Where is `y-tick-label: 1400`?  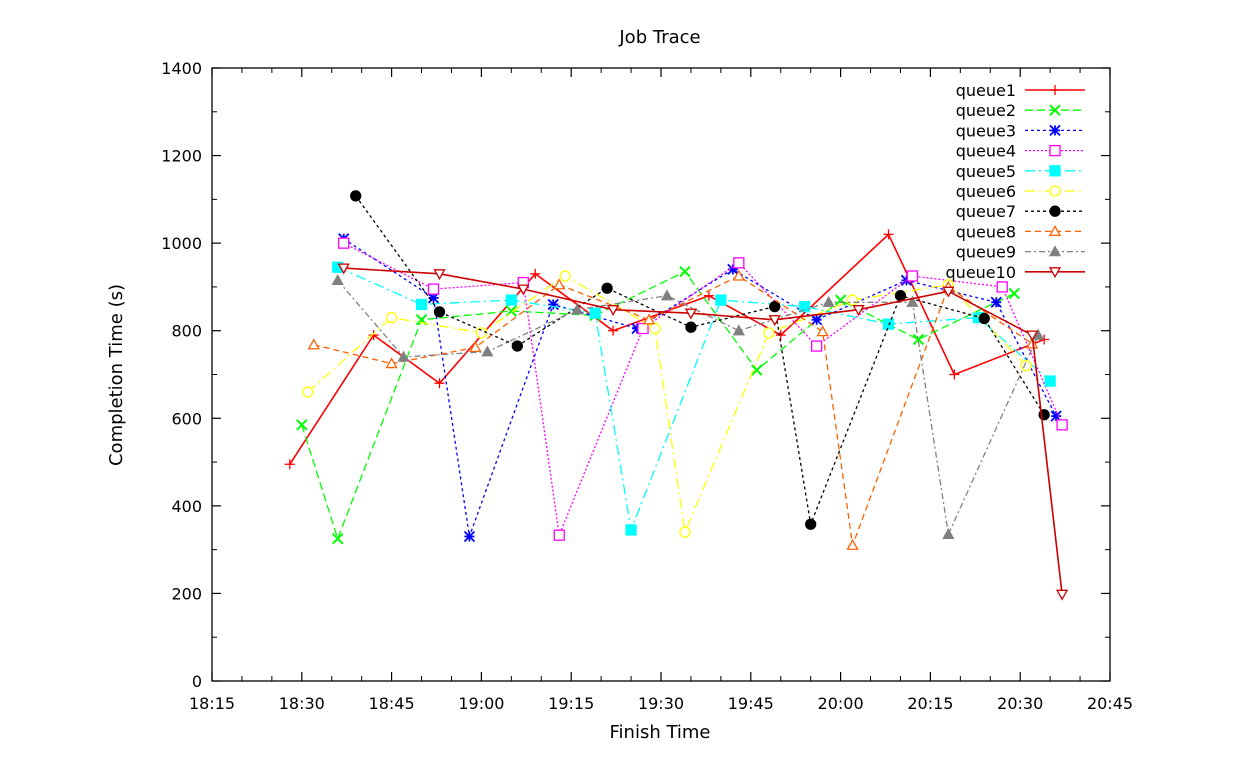
y-tick-label: 1400 is located at coordinates (181, 68).